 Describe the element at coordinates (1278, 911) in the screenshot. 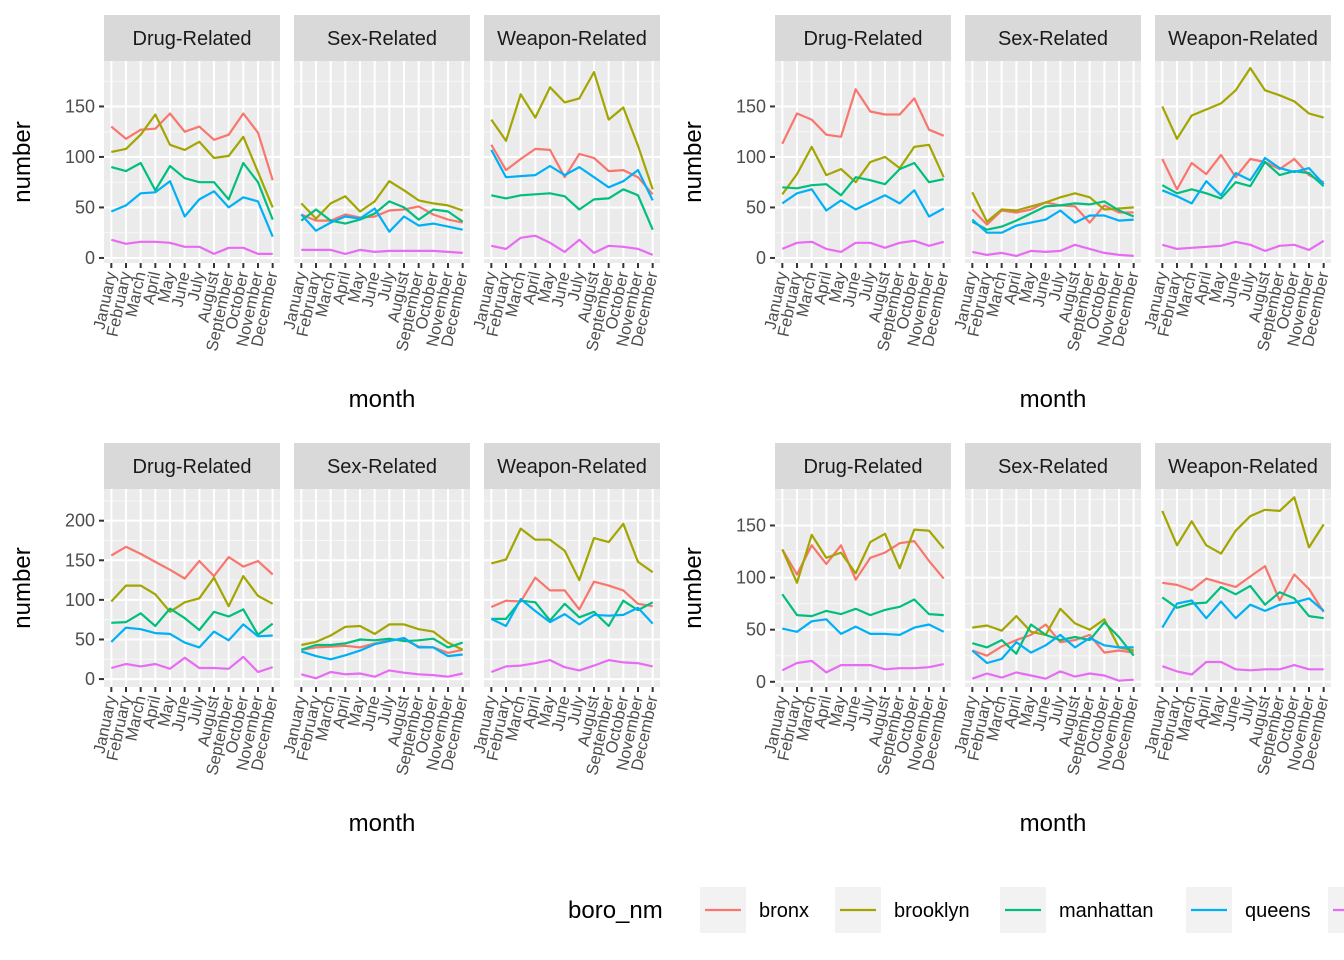

I see `legend-label: queens` at that location.